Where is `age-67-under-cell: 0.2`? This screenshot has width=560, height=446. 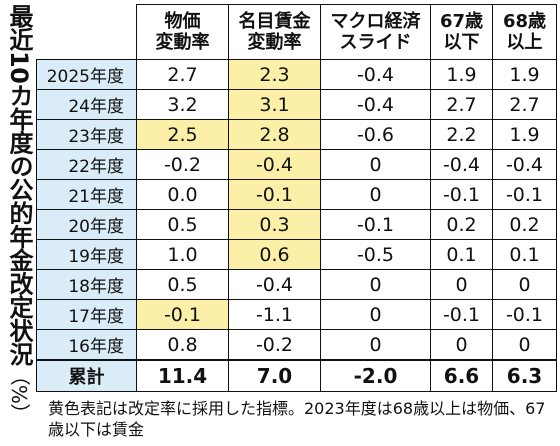
age-67-under-cell: 0.2 is located at coordinates (461, 224).